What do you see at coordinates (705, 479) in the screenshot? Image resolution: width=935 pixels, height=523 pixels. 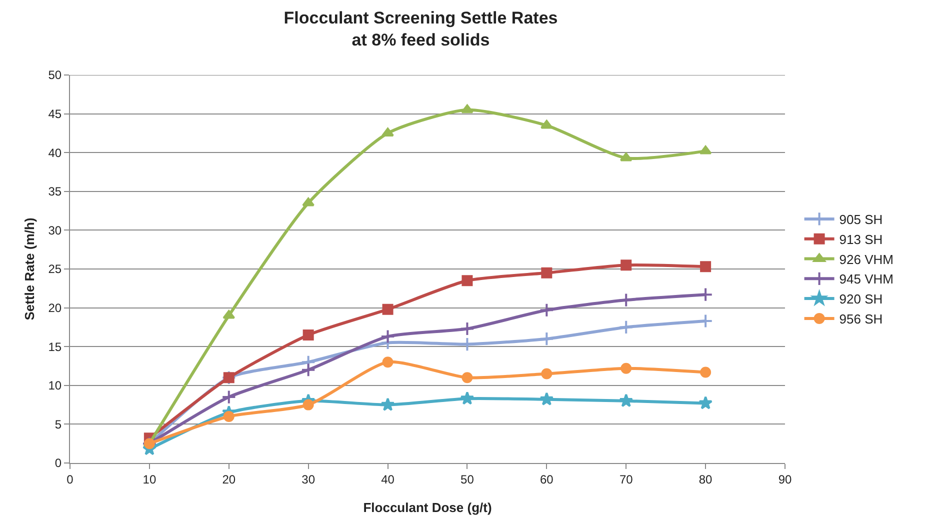 I see `x-tick-label: 80` at bounding box center [705, 479].